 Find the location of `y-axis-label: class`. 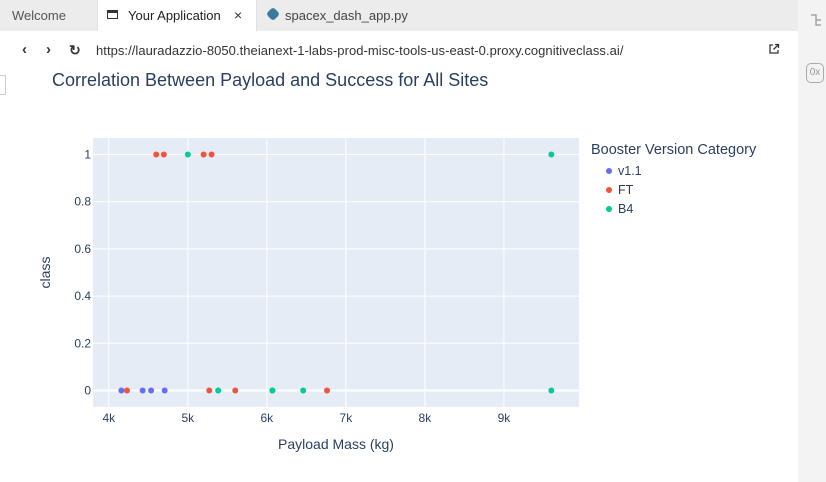

y-axis-label: class is located at coordinates (45, 273).